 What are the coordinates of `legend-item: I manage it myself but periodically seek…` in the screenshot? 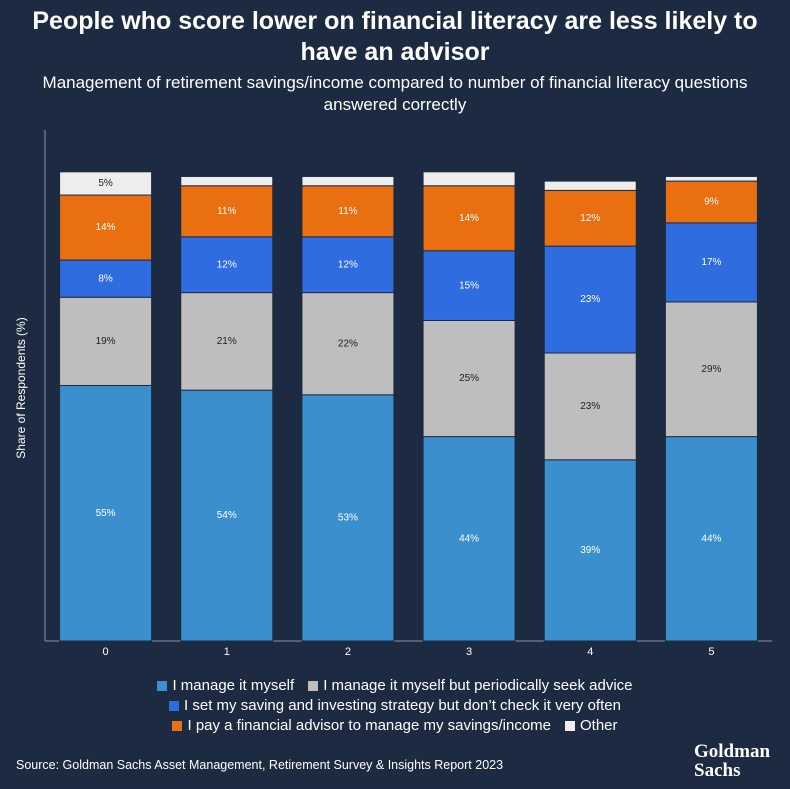 It's located at (470, 686).